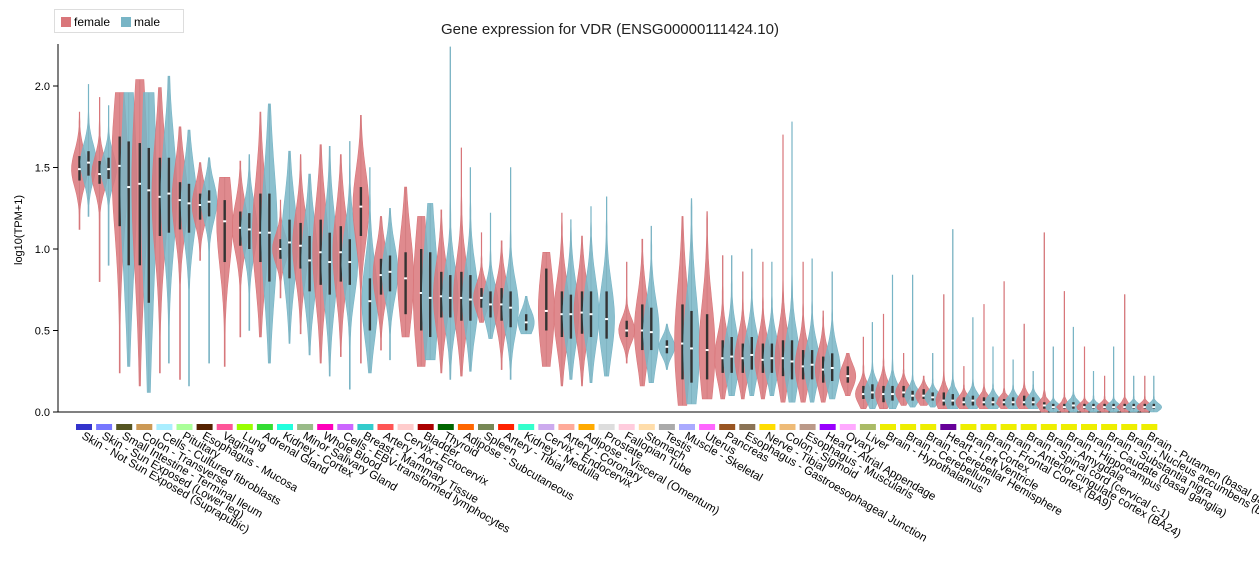 Image resolution: width=1259 pixels, height=576 pixels. What do you see at coordinates (140, 22) in the screenshot?
I see `legend-item-male: male` at bounding box center [140, 22].